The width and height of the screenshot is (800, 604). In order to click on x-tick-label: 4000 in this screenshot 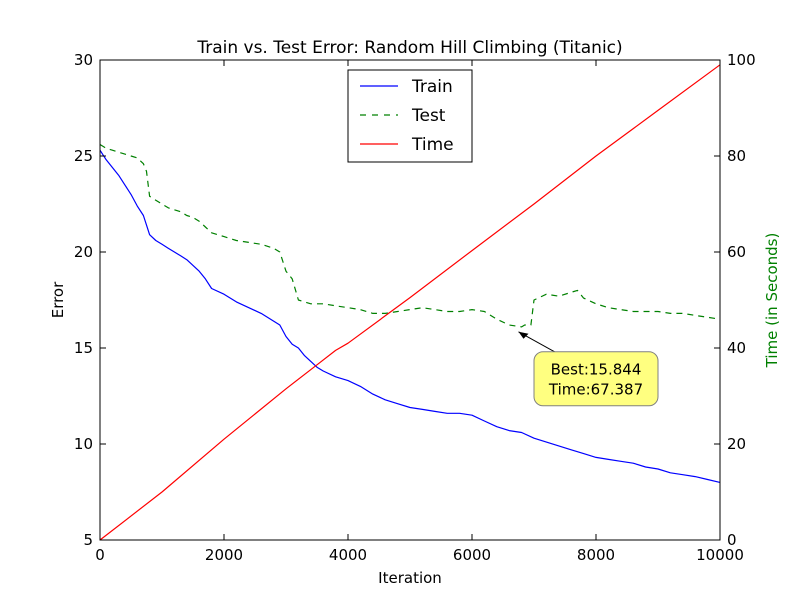, I will do `click(348, 555)`.